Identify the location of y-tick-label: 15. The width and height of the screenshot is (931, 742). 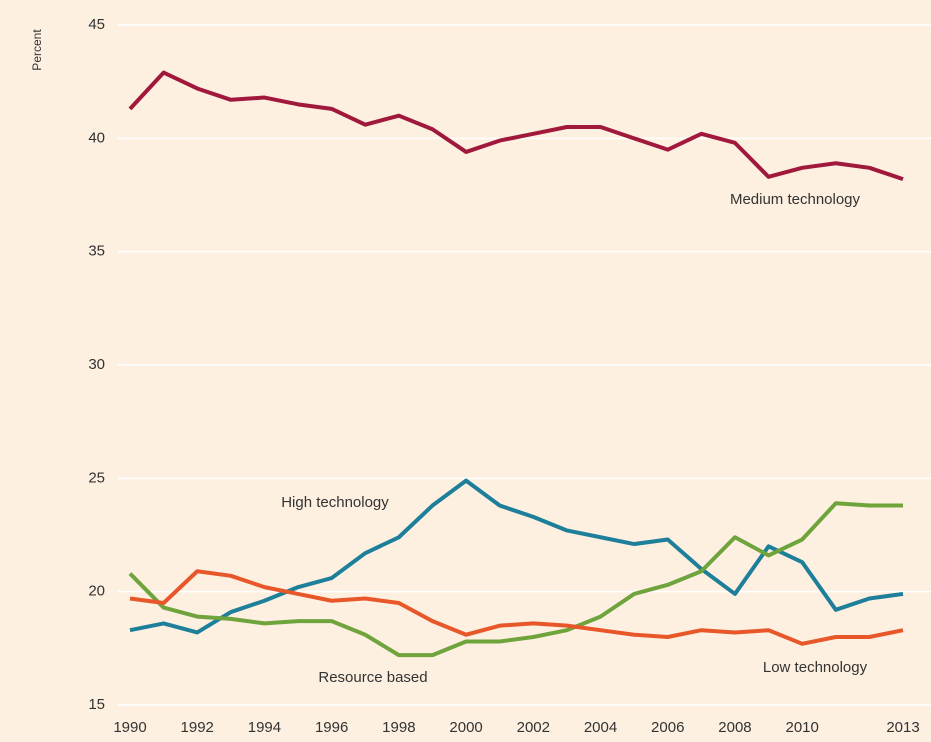
(96, 704).